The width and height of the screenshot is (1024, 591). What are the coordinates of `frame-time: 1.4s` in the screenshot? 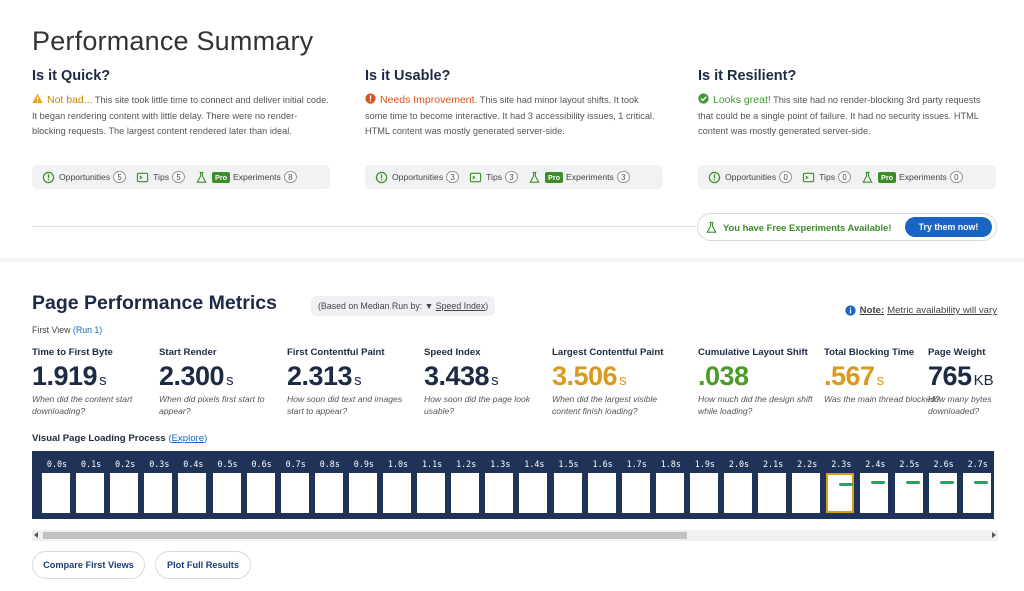 It's located at (534, 464).